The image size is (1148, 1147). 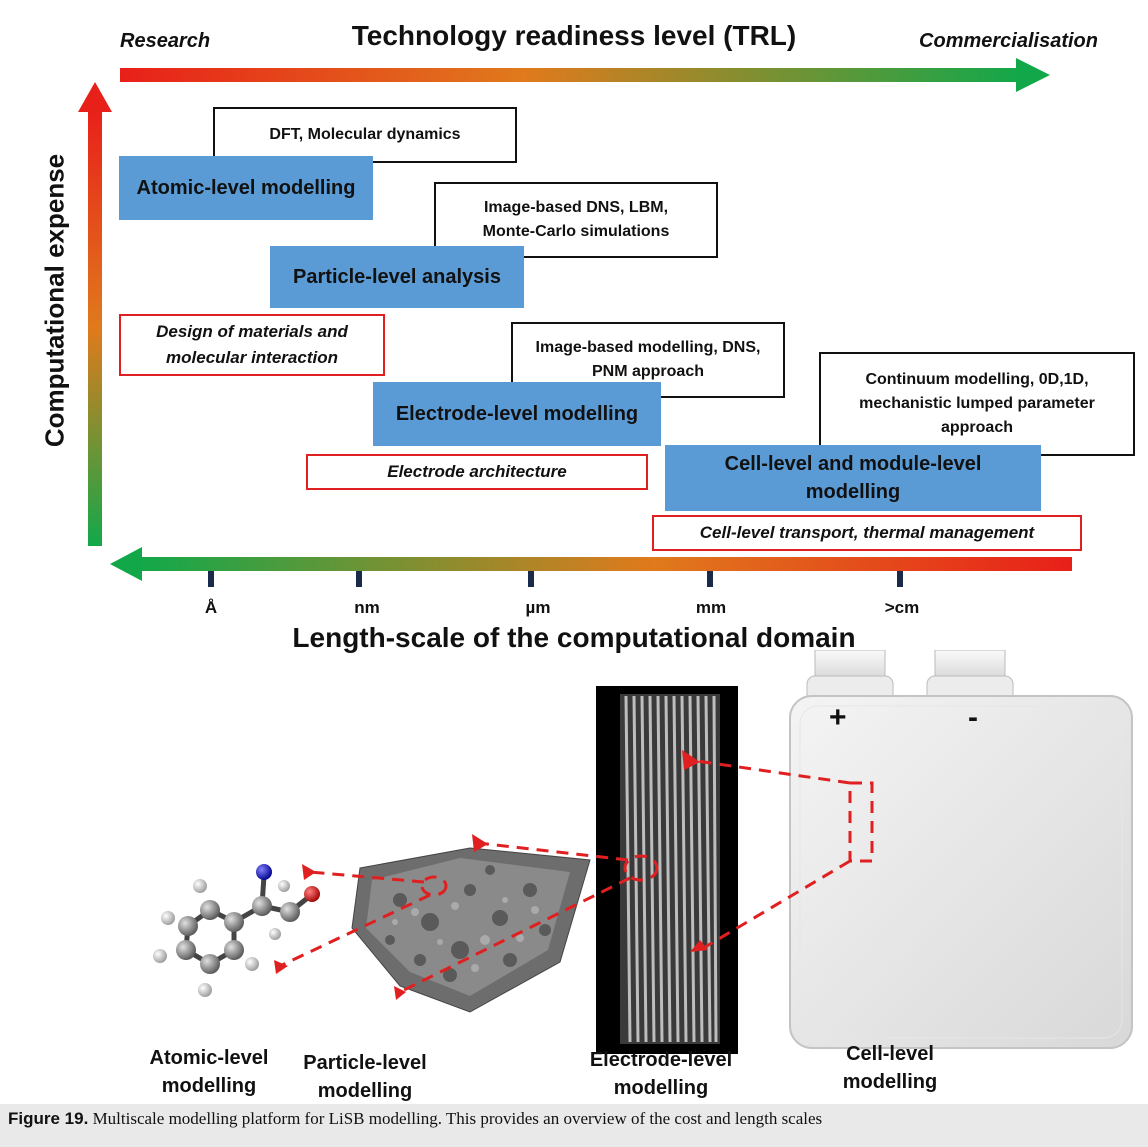 I want to click on trl-arrow, so click(x=585, y=75).